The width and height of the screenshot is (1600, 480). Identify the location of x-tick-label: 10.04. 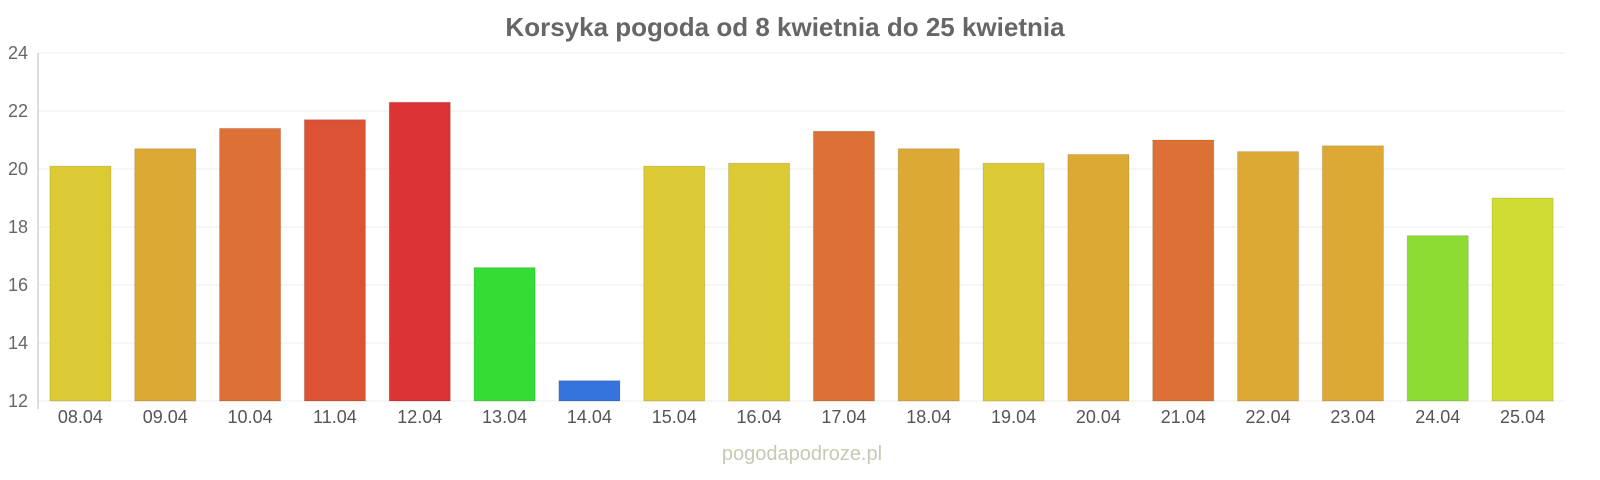
(250, 417).